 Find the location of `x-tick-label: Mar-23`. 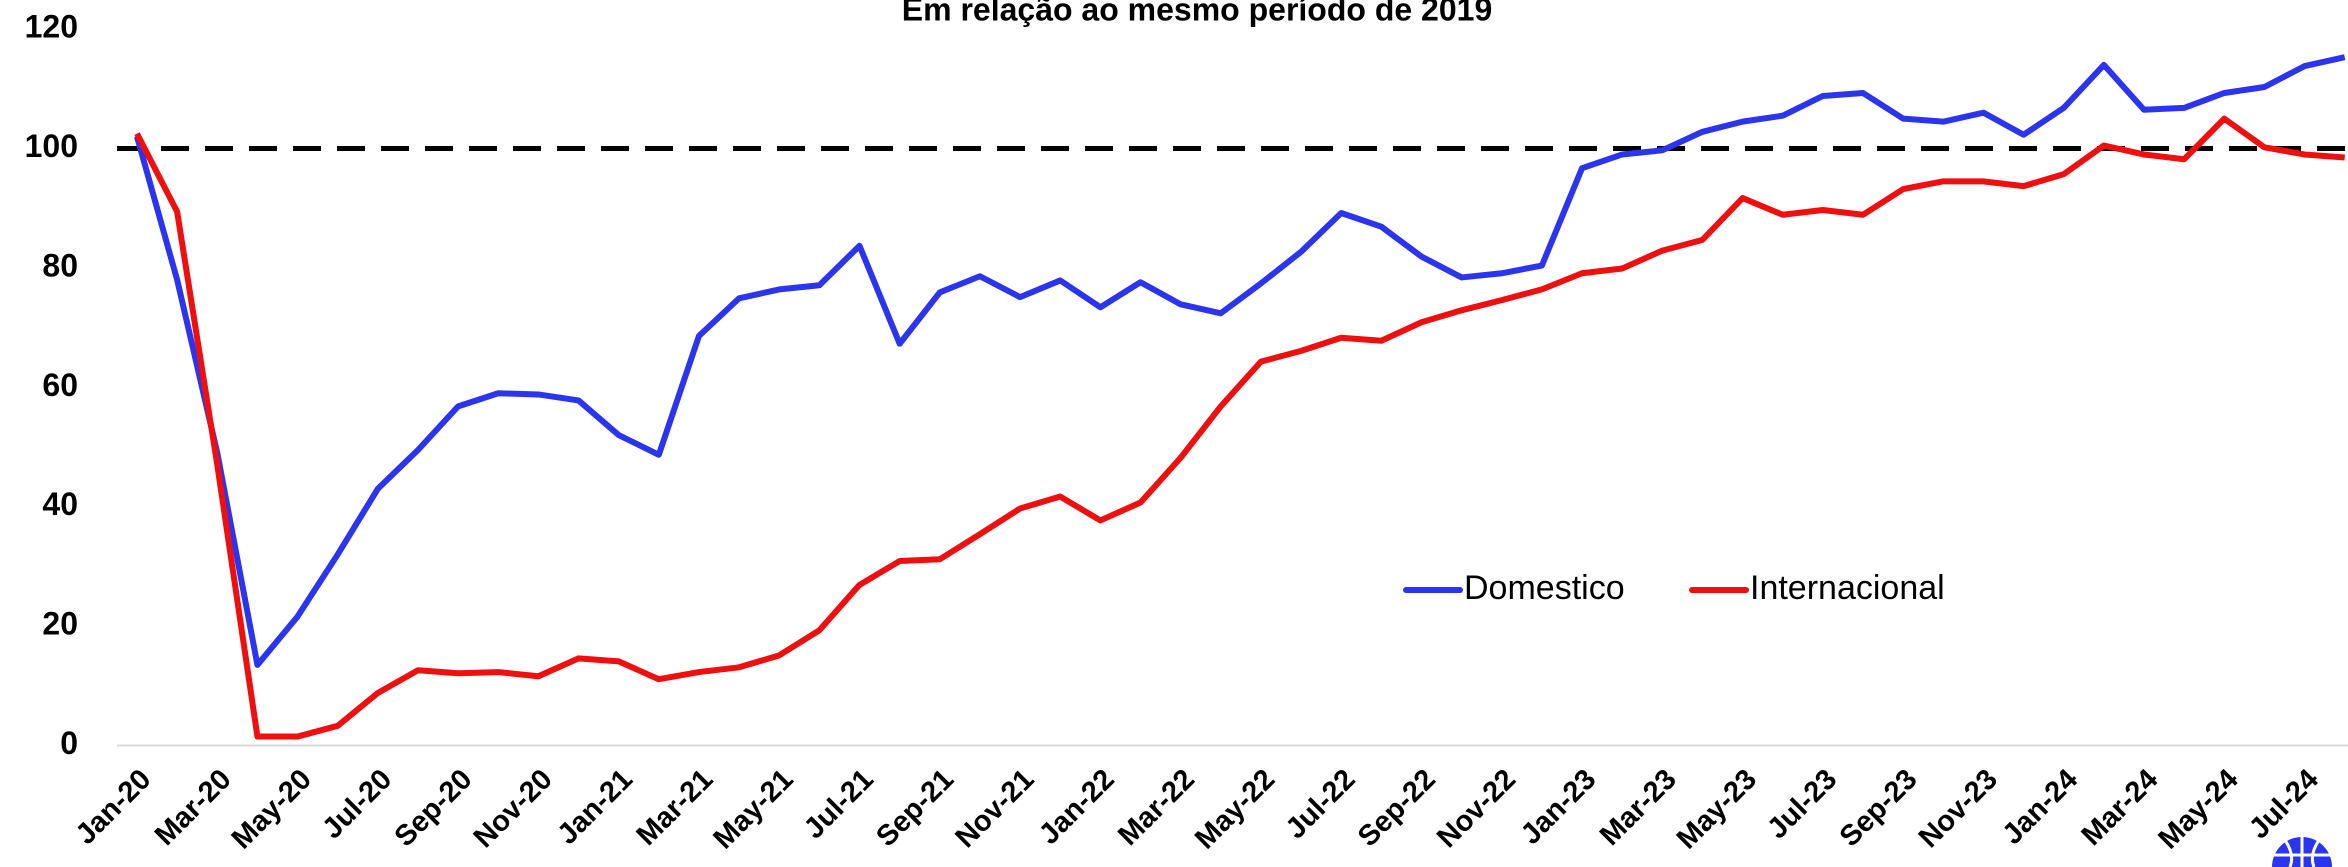

x-tick-label: Mar-23 is located at coordinates (1638, 807).